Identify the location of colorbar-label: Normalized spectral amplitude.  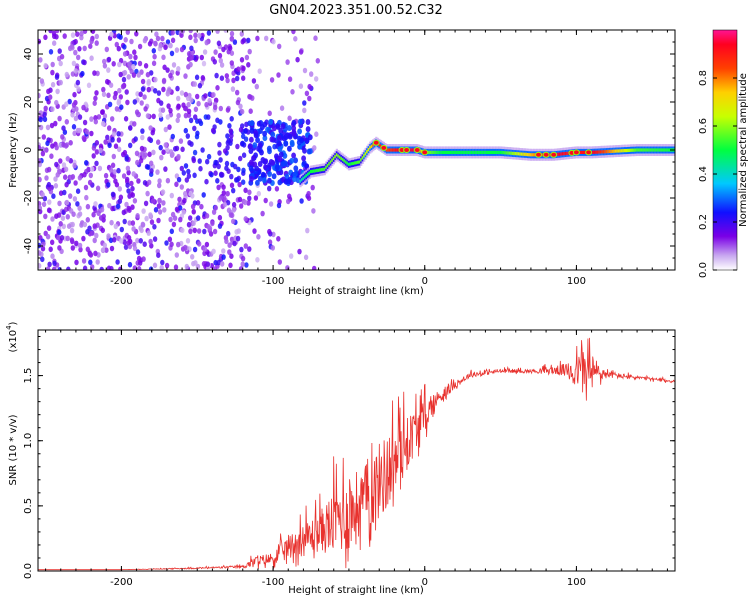
(743, 150).